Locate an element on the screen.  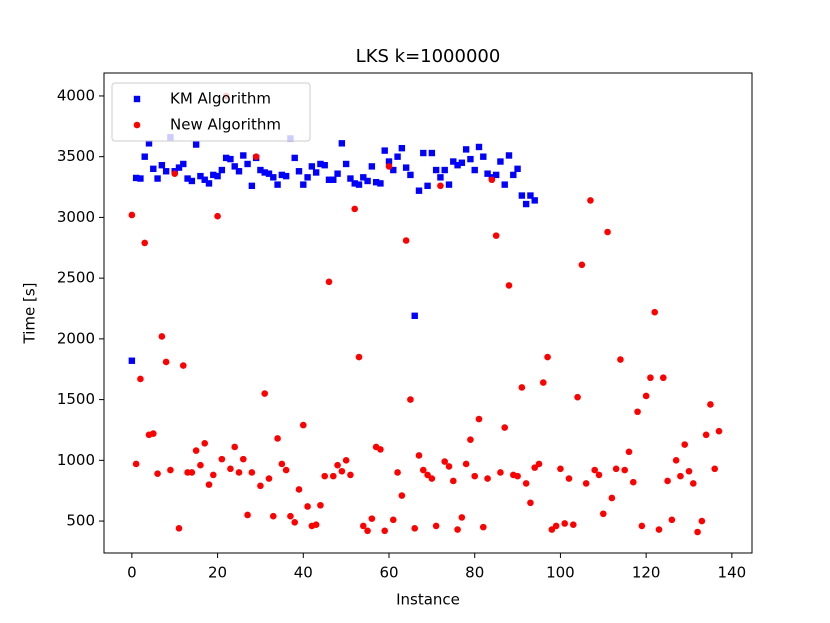
y-tick-label: 2500 is located at coordinates (76, 278).